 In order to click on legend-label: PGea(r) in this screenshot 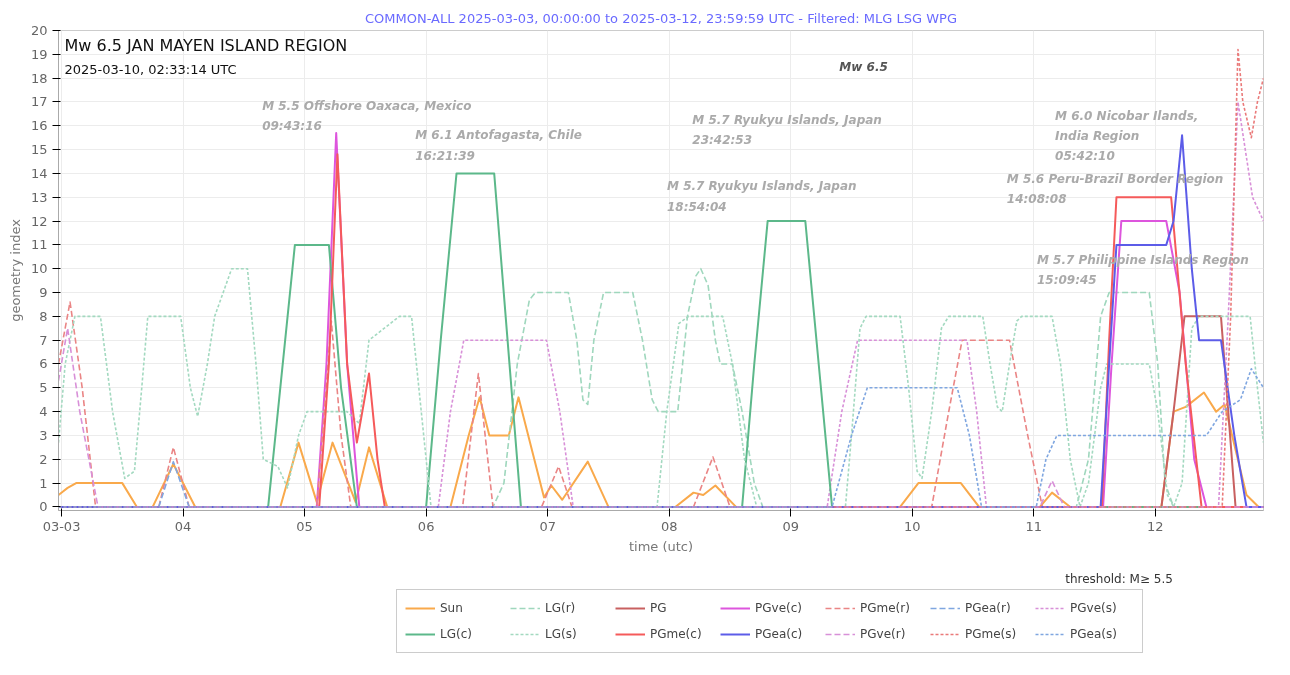, I will do `click(988, 608)`.